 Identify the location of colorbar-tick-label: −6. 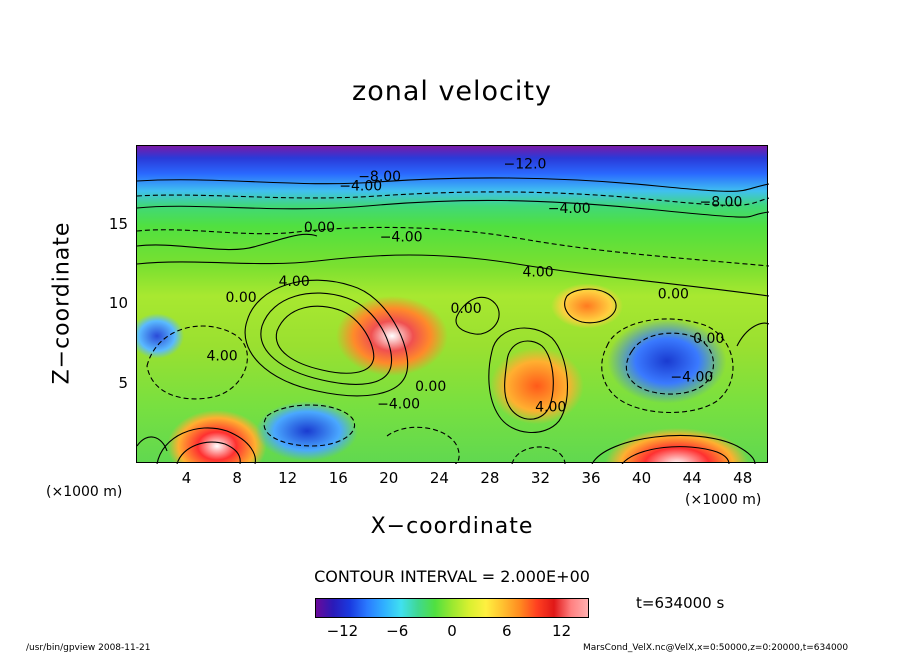
(397, 631).